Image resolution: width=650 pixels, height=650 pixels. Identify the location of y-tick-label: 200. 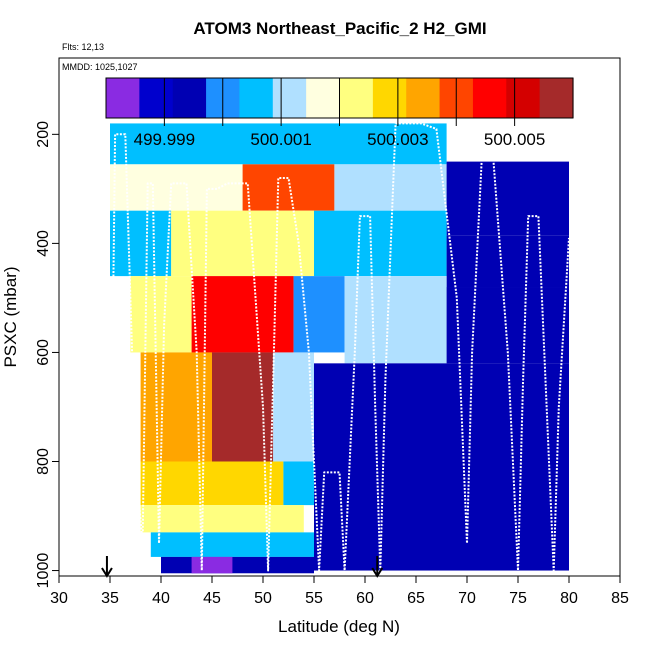
(43, 134).